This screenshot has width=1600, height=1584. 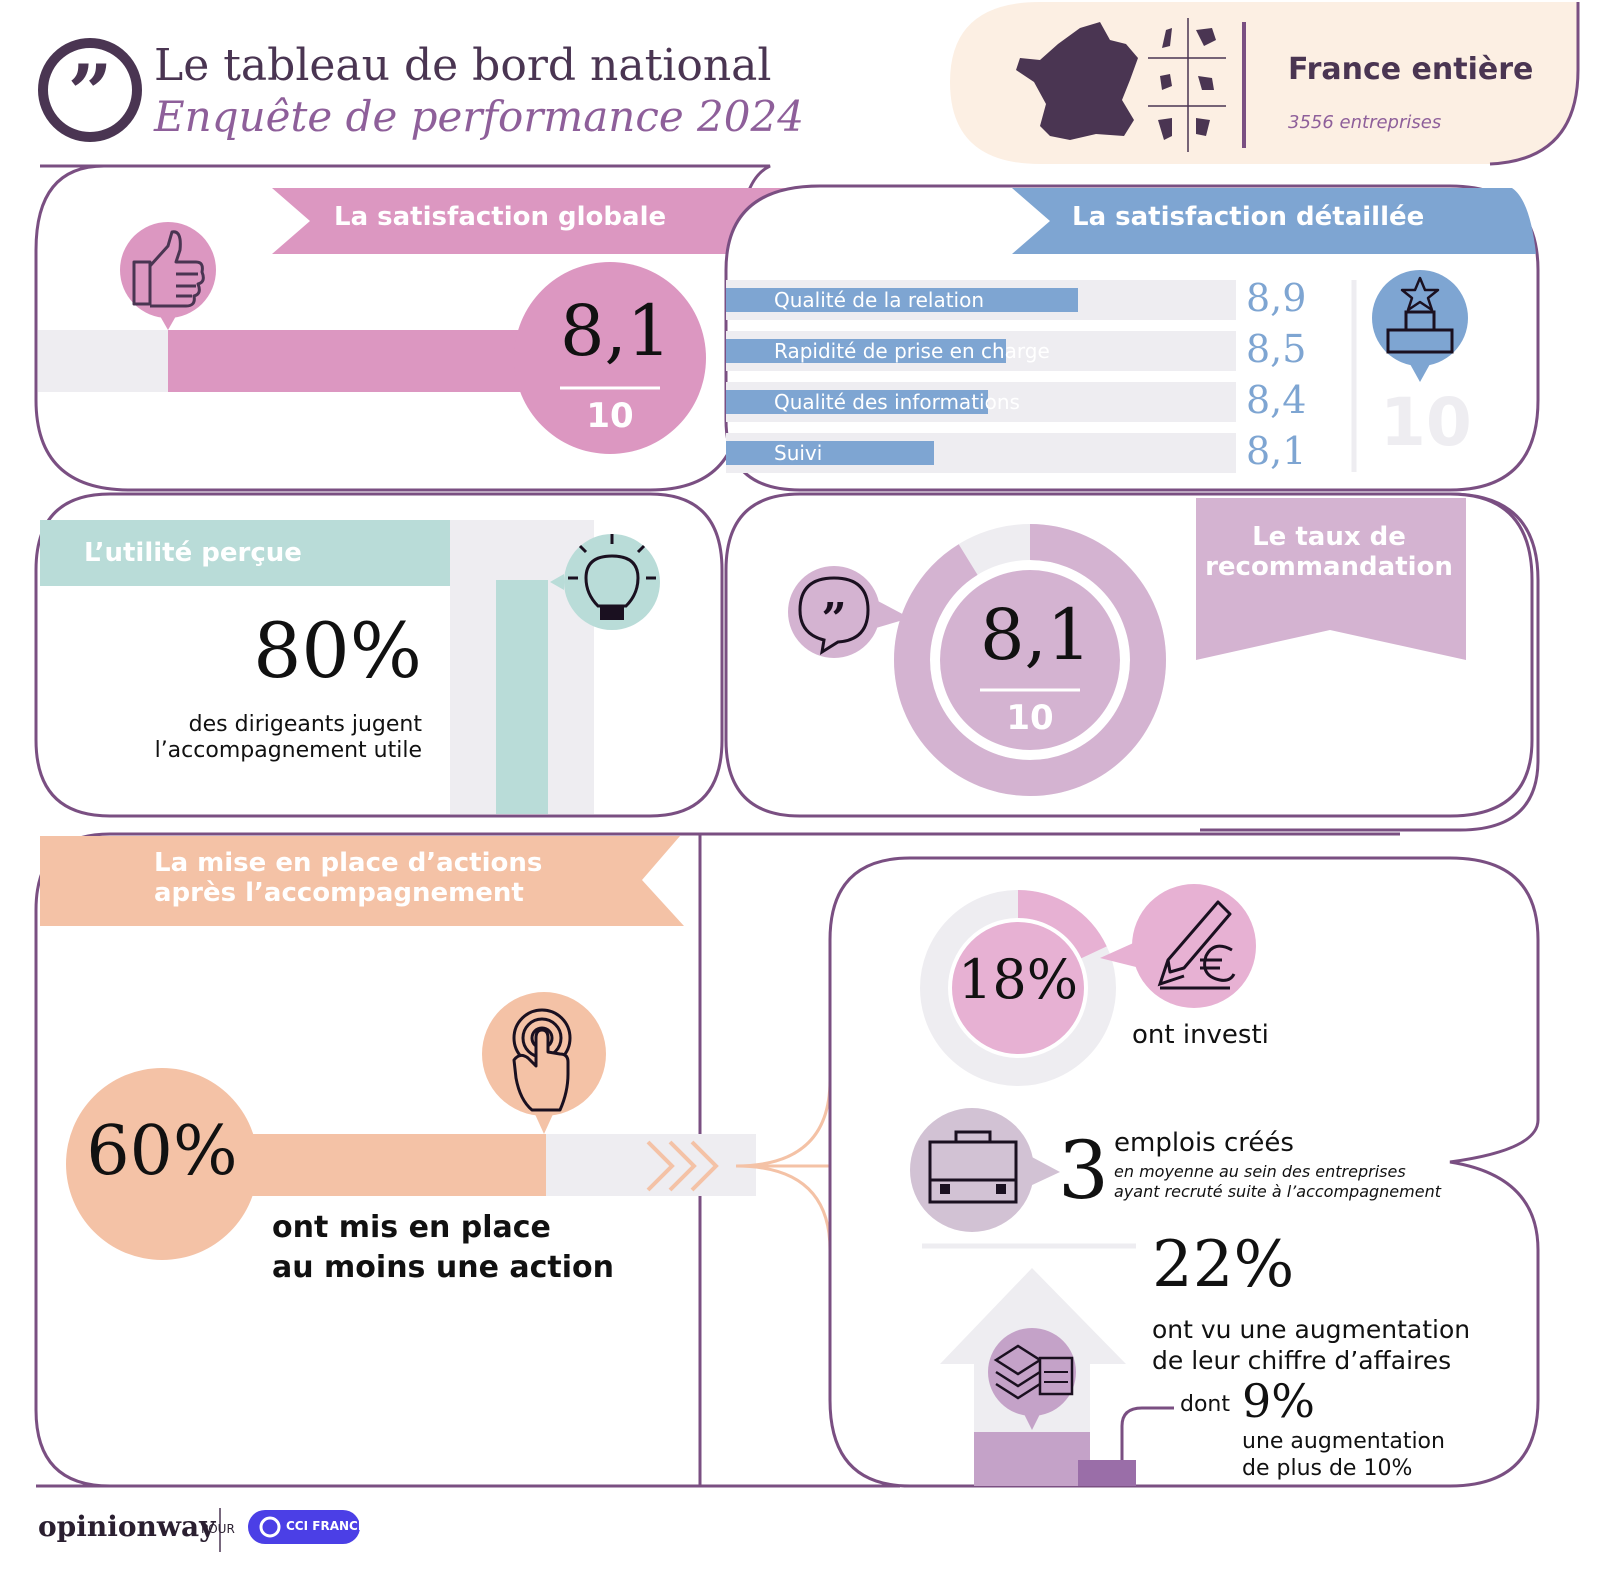 I want to click on pen-euro-icon, so click(x=1178, y=946).